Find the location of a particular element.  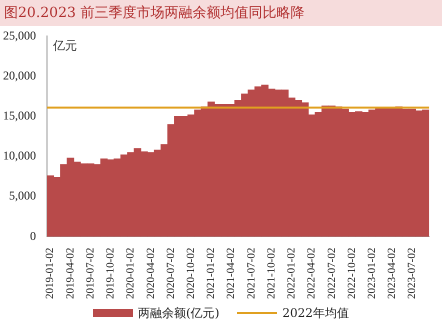

x-tick-label: 2022-07-02 is located at coordinates (332, 273).